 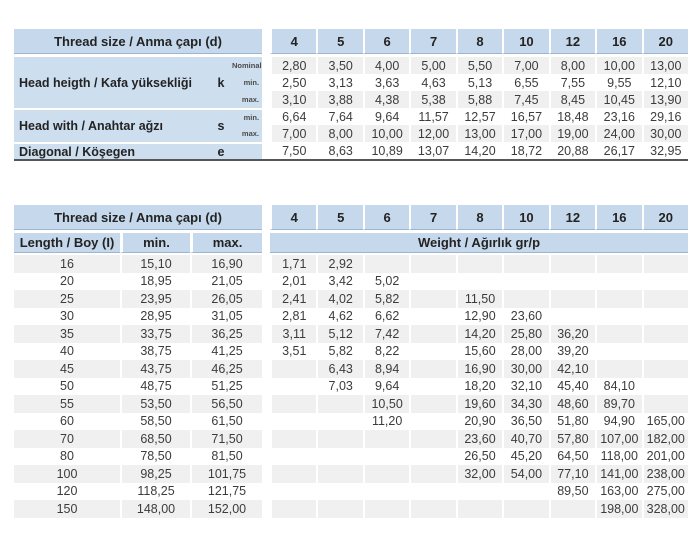 I want to click on dimension-value-cell: 11,57, so click(x=432, y=116).